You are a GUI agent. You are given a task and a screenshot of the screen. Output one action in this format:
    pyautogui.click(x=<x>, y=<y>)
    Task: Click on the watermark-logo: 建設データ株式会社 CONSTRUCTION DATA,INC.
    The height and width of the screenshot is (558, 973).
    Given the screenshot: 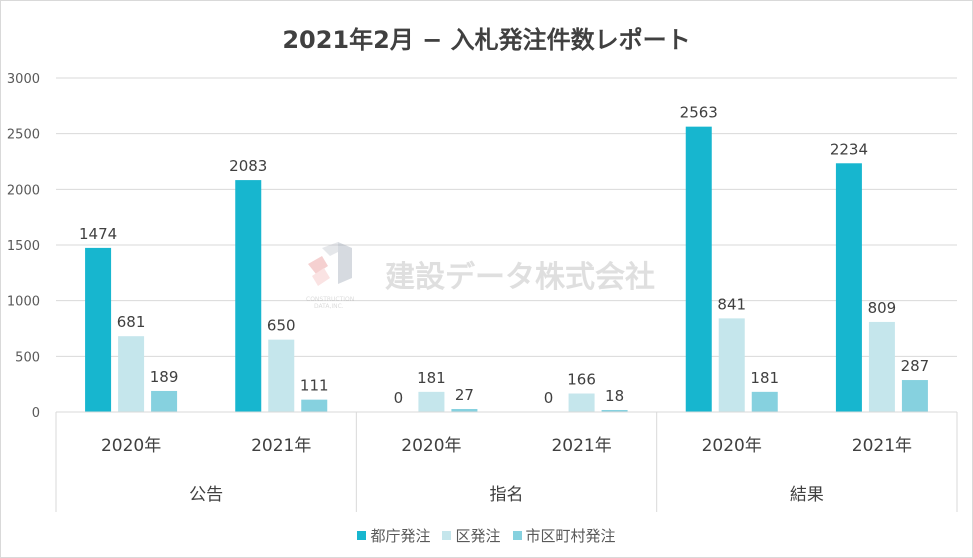 What is the action you would take?
    pyautogui.click(x=490, y=278)
    